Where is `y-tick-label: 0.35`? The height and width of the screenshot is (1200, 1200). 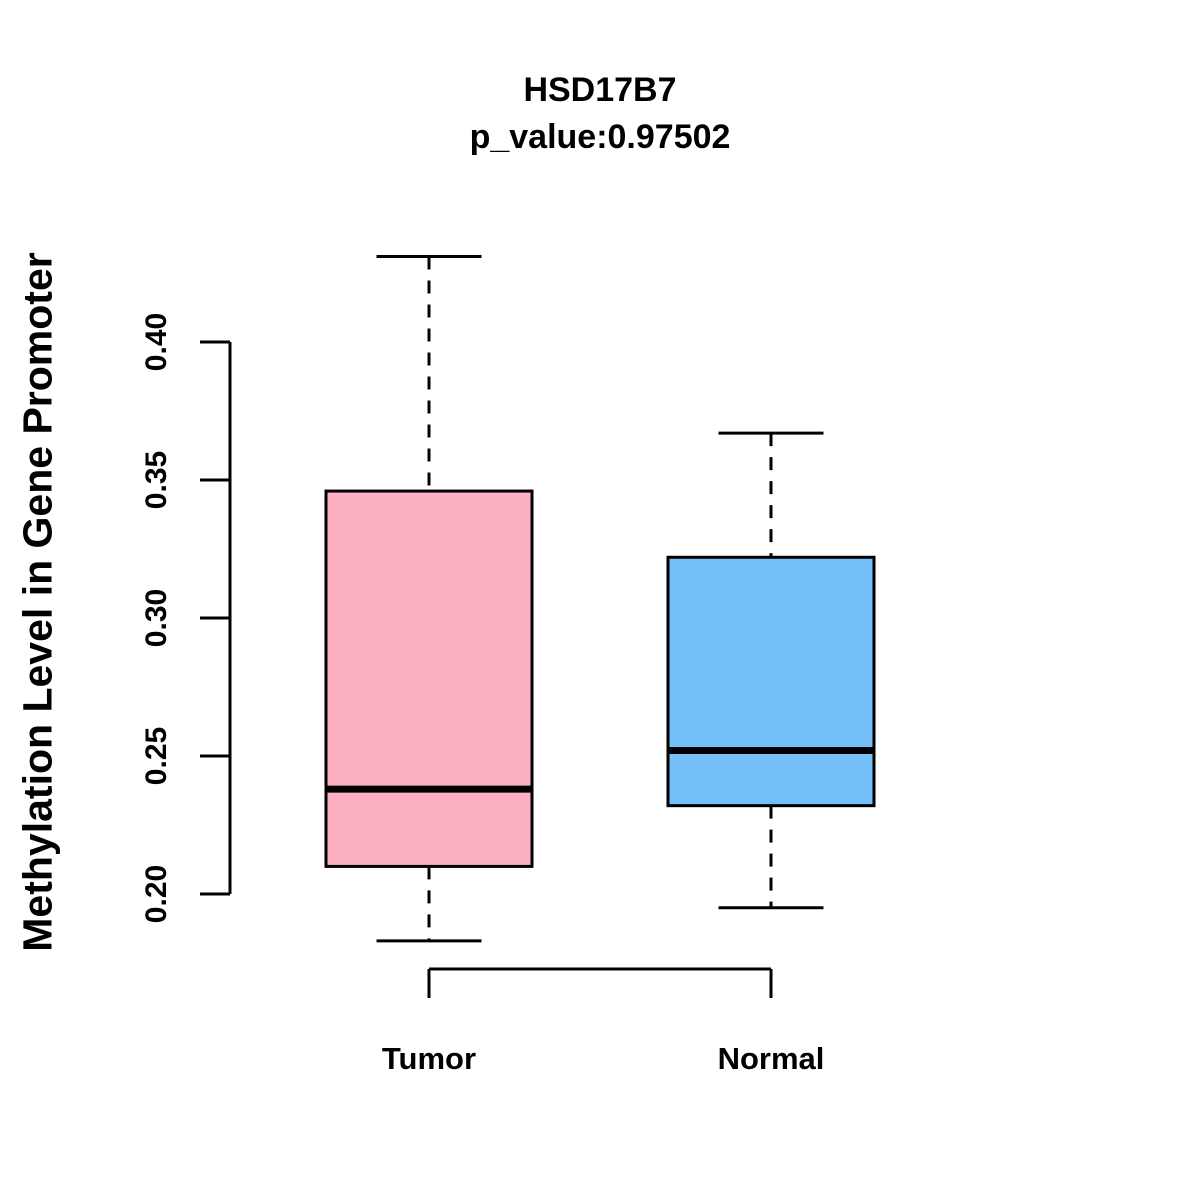 y-tick-label: 0.35 is located at coordinates (156, 480).